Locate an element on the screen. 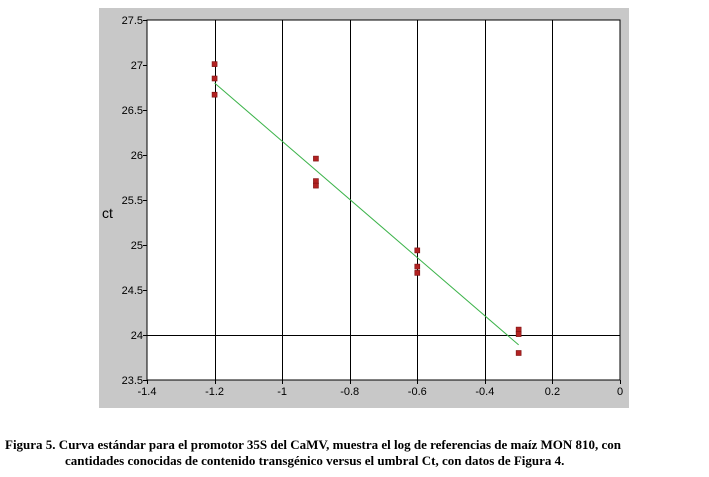  x-tick-label: 0.2 is located at coordinates (552, 392).